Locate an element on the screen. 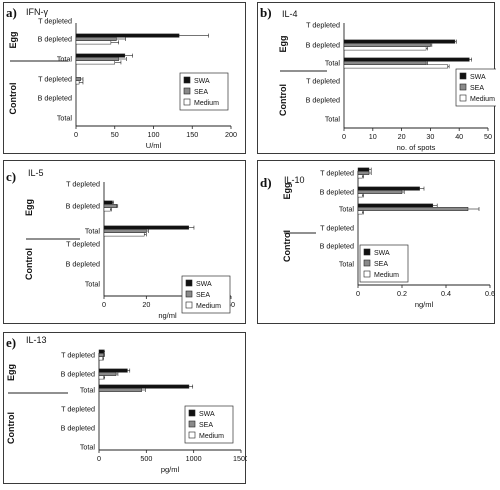 The width and height of the screenshot is (500, 490). panel-letter: d) is located at coordinates (266, 182).